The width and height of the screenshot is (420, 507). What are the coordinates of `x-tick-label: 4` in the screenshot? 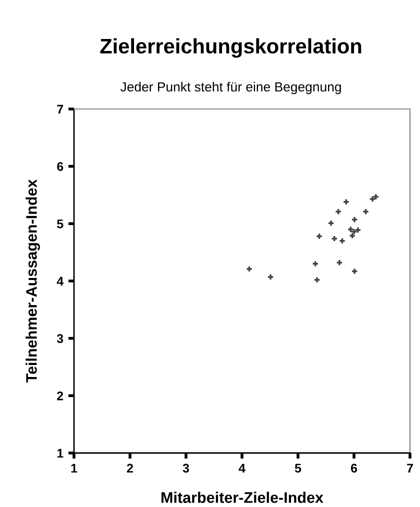 It's located at (242, 468).